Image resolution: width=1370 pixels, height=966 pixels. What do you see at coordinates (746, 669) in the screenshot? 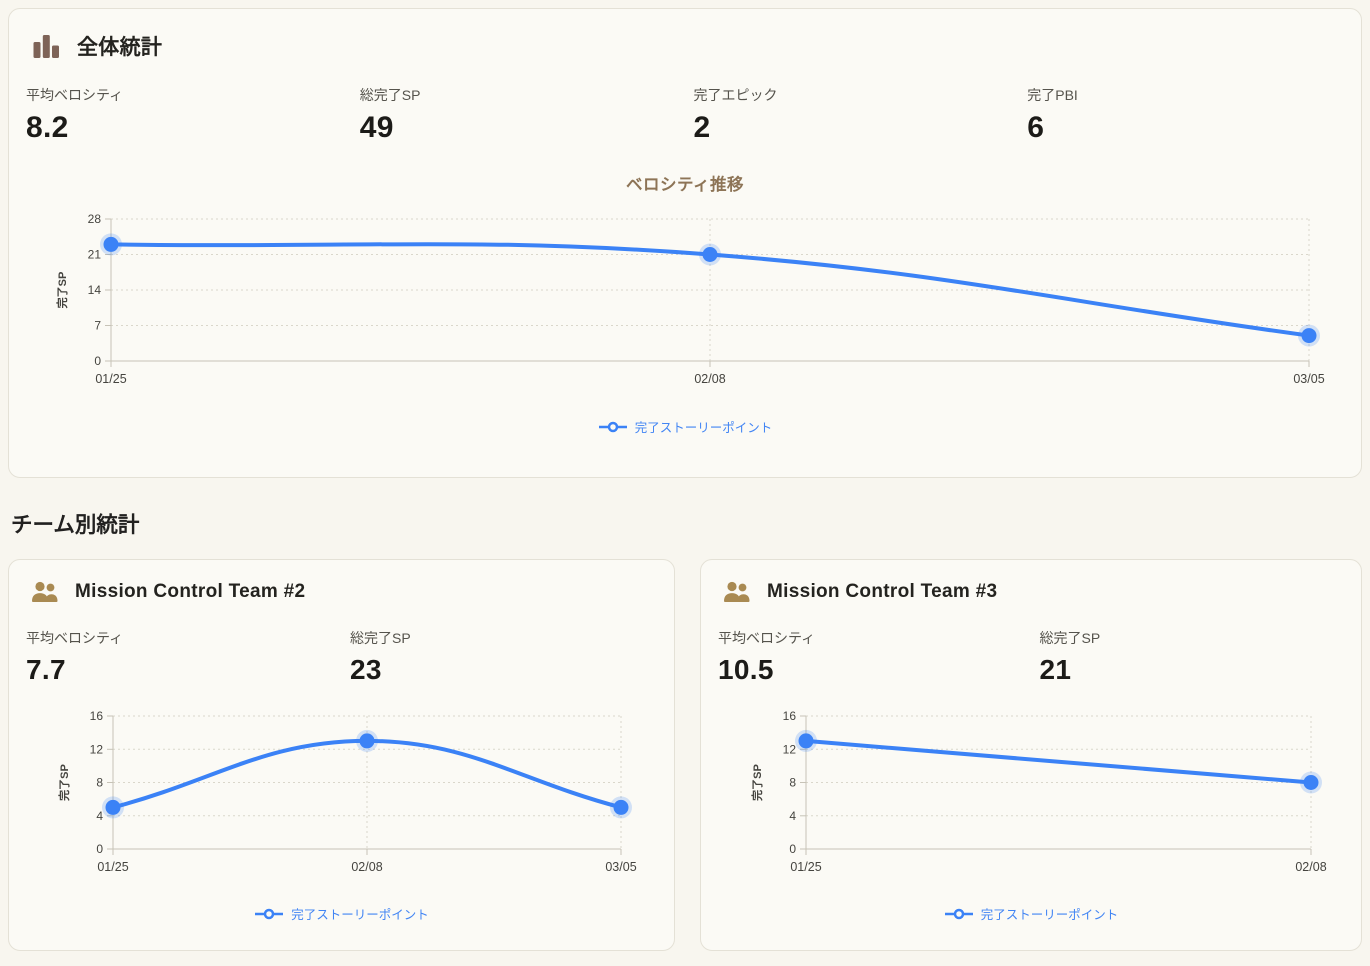
I see `stat-value: 10.5` at bounding box center [746, 669].